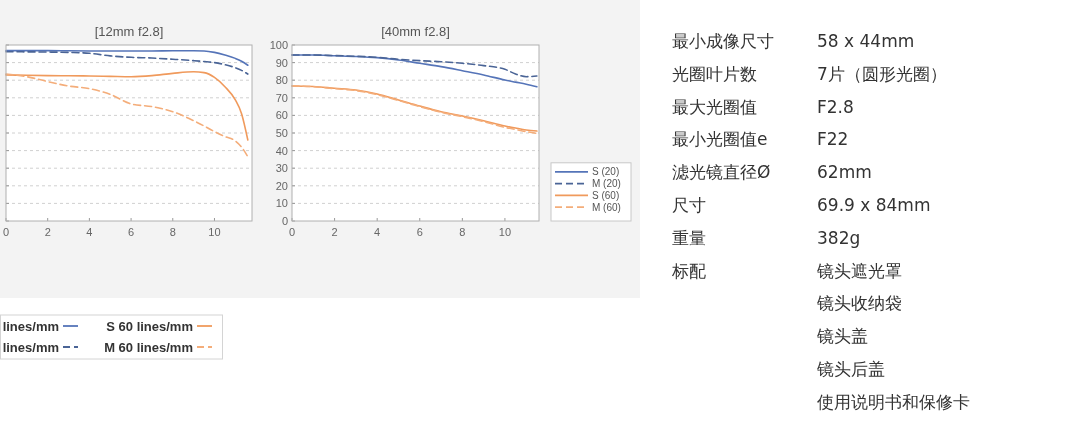 The width and height of the screenshot is (1080, 443). I want to click on line-series, so click(414, 66).